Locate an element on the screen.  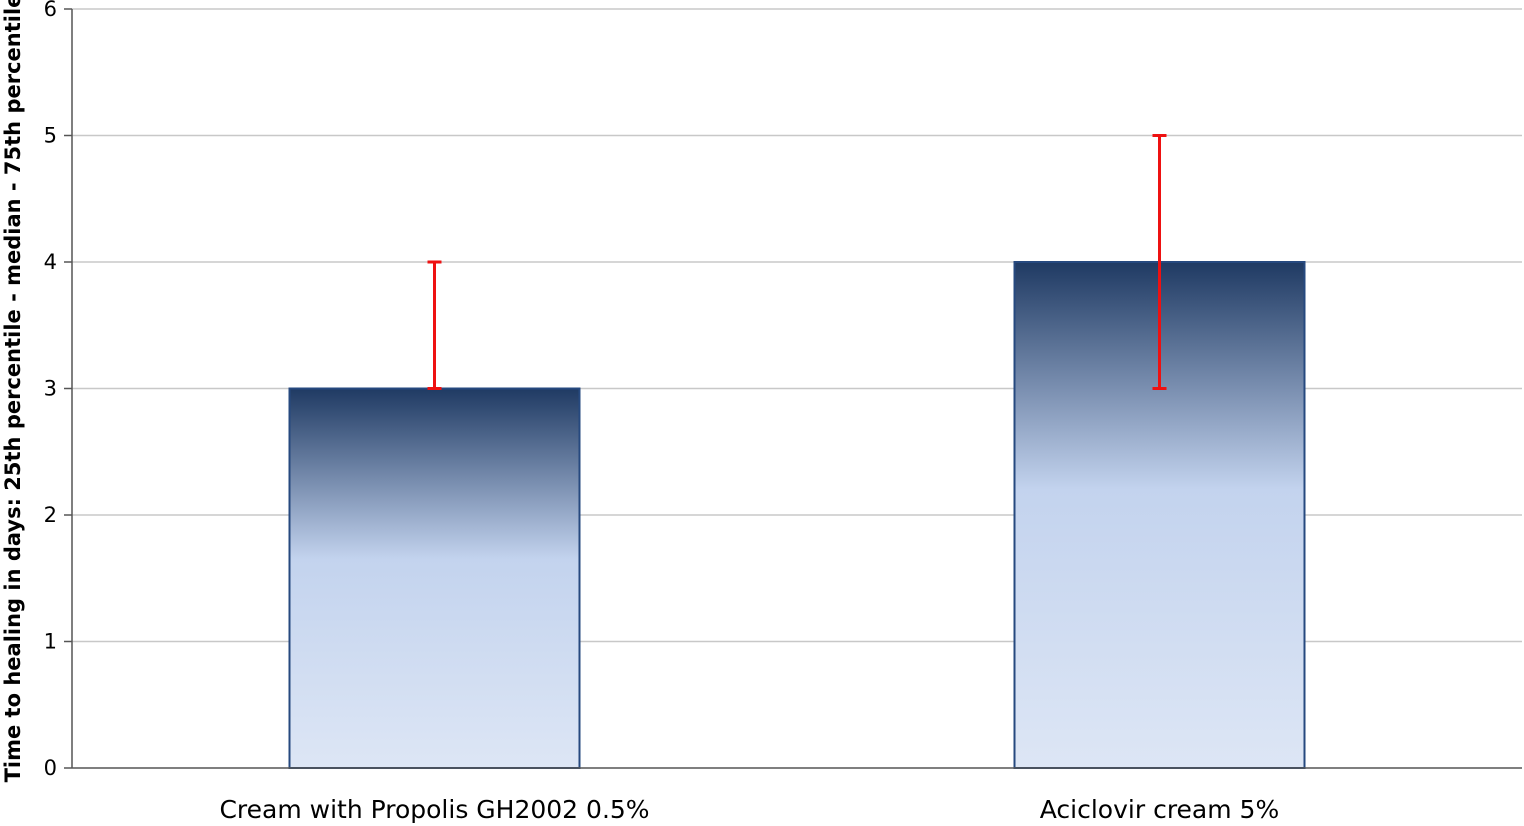
bar is located at coordinates (434, 578).